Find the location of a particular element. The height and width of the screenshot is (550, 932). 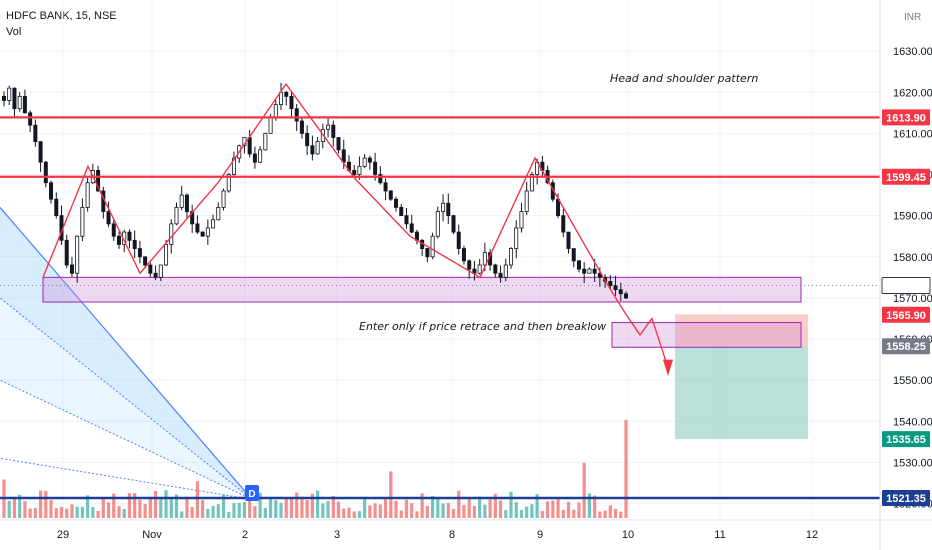

volume-indicator-label: Vol is located at coordinates (14, 32).